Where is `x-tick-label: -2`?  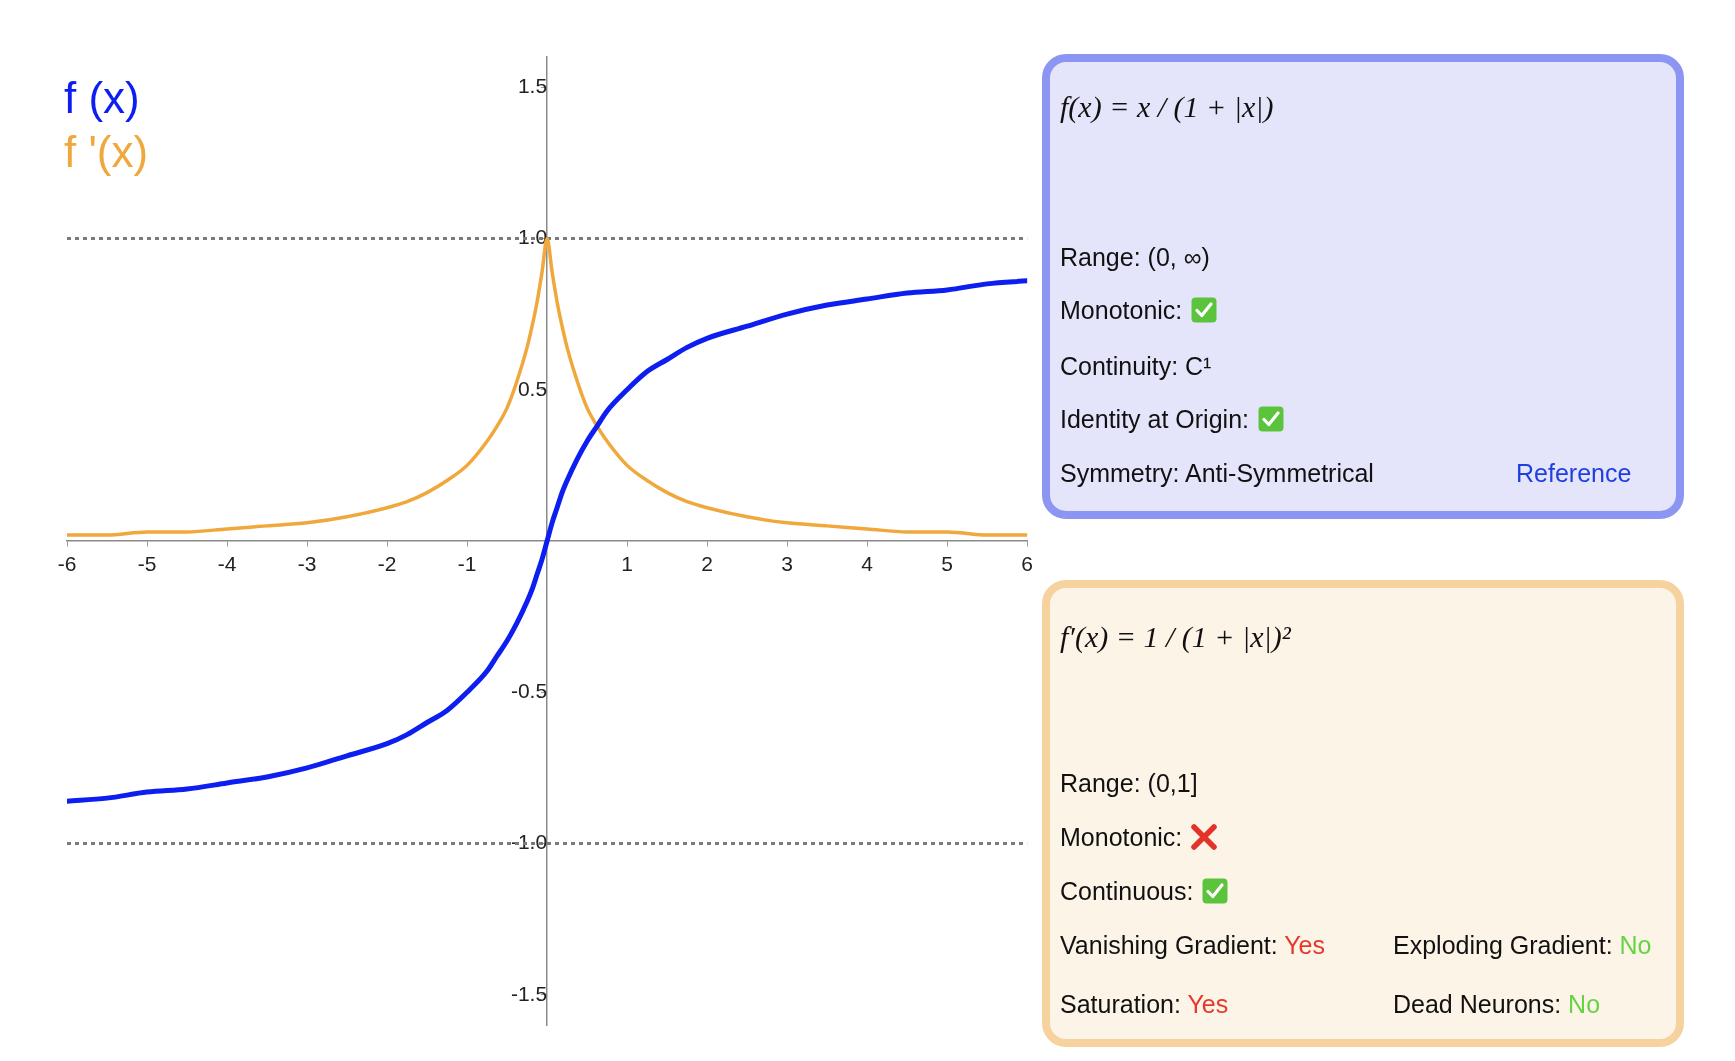
x-tick-label: -2 is located at coordinates (387, 564).